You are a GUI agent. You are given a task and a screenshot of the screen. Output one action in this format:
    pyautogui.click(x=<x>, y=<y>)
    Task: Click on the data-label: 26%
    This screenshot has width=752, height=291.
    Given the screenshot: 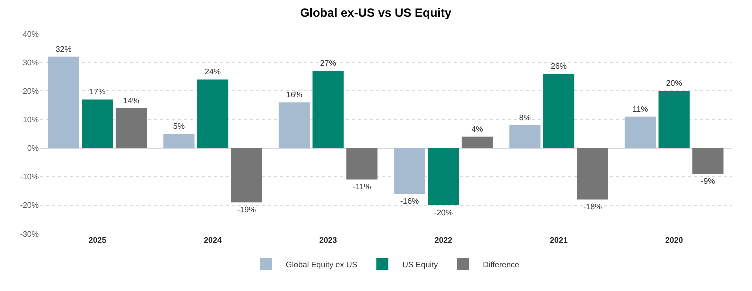 What is the action you would take?
    pyautogui.click(x=559, y=66)
    